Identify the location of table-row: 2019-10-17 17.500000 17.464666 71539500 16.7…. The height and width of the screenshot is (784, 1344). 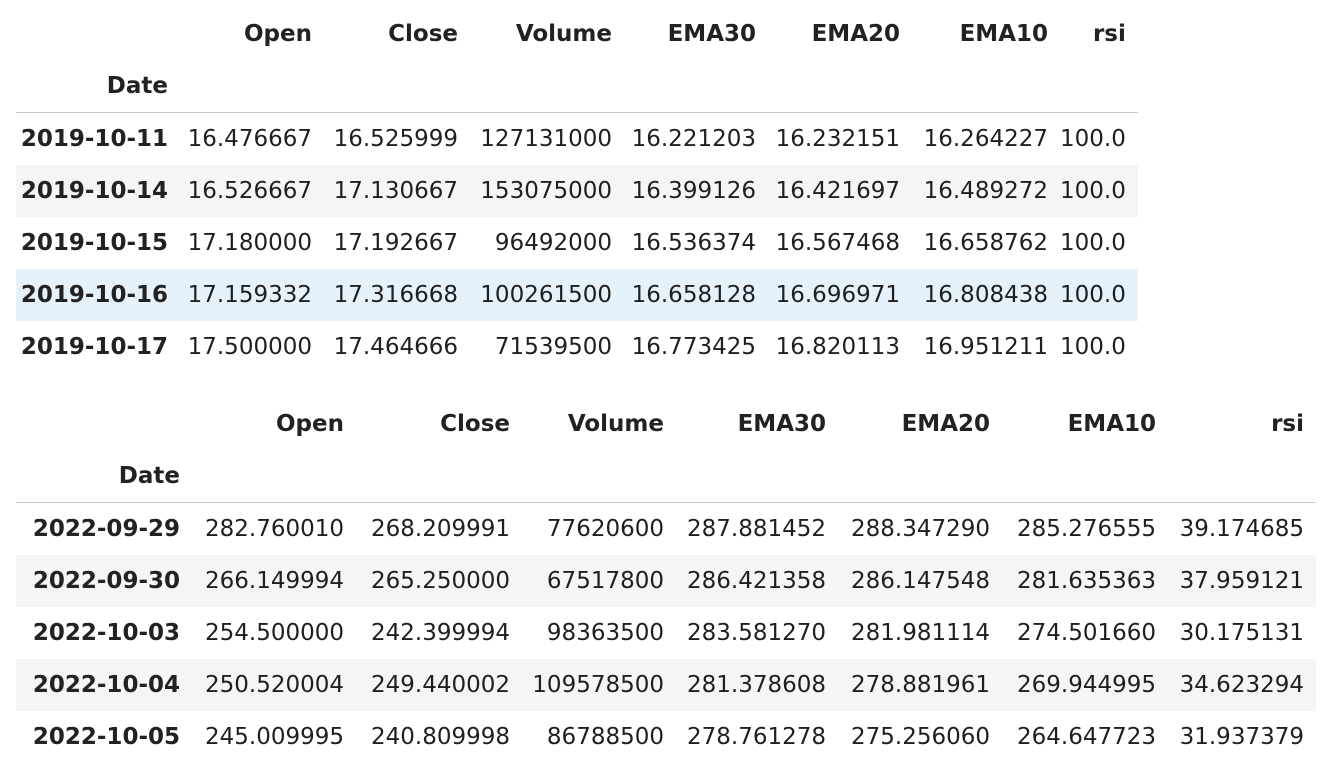
(577, 347).